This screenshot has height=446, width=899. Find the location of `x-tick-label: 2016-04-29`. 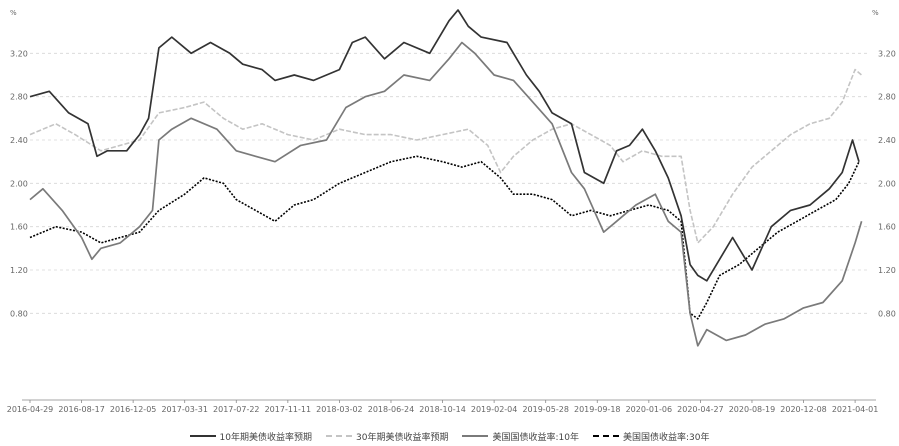

x-tick-label: 2016-04-29 is located at coordinates (30, 409).